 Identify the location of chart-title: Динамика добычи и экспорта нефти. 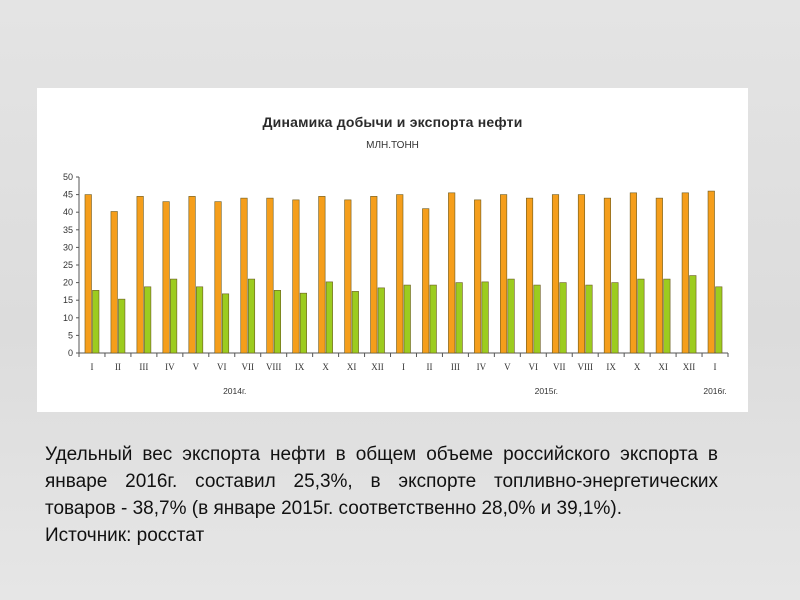
(392, 122).